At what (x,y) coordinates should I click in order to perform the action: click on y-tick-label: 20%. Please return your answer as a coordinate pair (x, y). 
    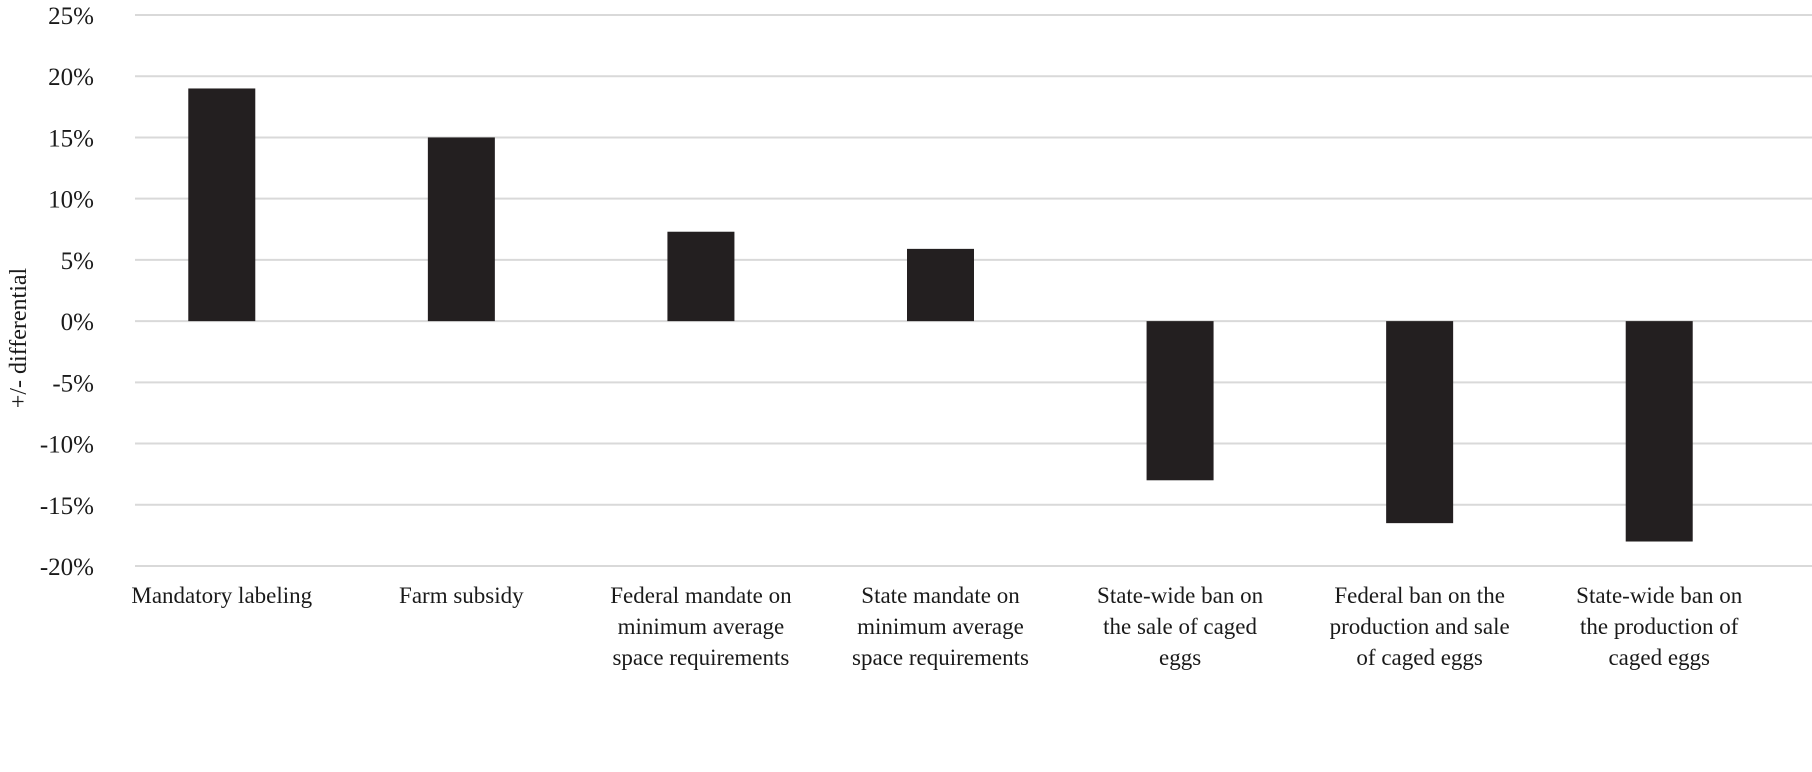
    Looking at the image, I should click on (71, 77).